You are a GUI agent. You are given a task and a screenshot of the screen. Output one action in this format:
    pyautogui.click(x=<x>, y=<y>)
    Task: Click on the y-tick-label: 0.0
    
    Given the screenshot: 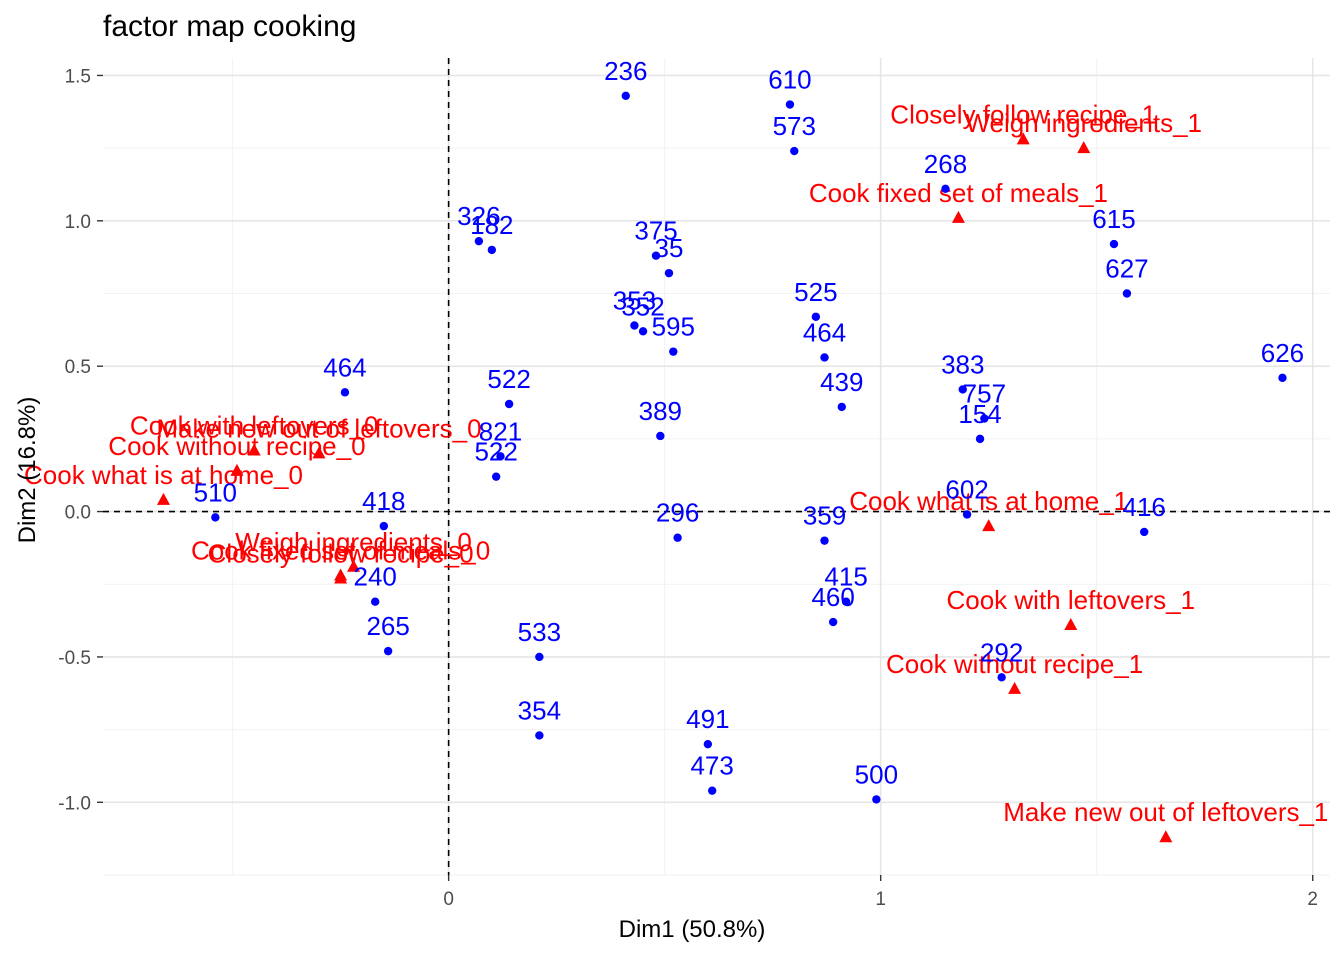 What is the action you would take?
    pyautogui.click(x=78, y=513)
    